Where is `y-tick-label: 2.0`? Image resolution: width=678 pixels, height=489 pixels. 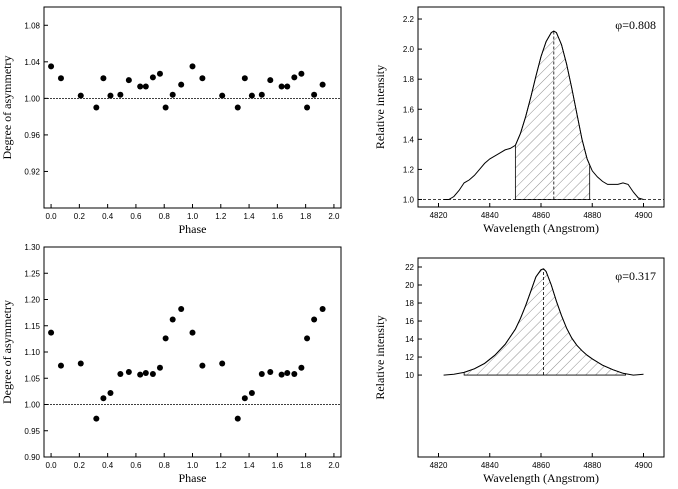
y-tick-label: 2.0 is located at coordinates (409, 49).